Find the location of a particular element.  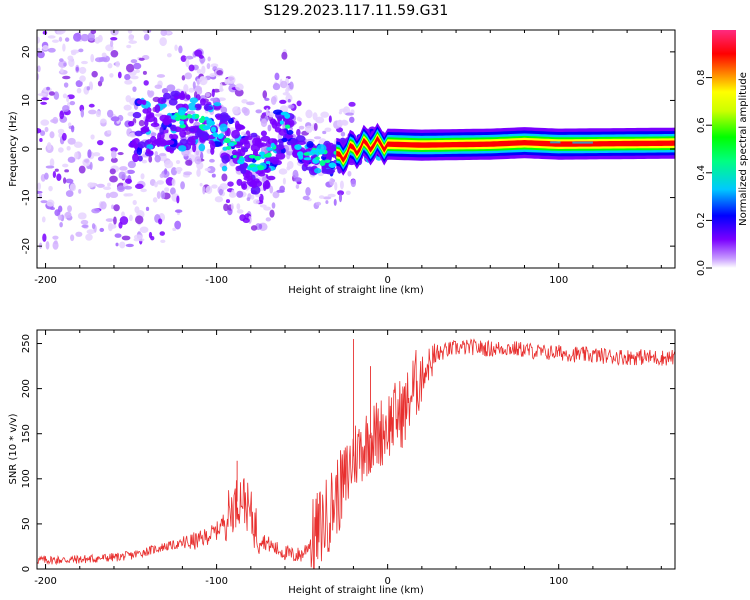

colorbar-tick-label: 0.4 is located at coordinates (701, 173).